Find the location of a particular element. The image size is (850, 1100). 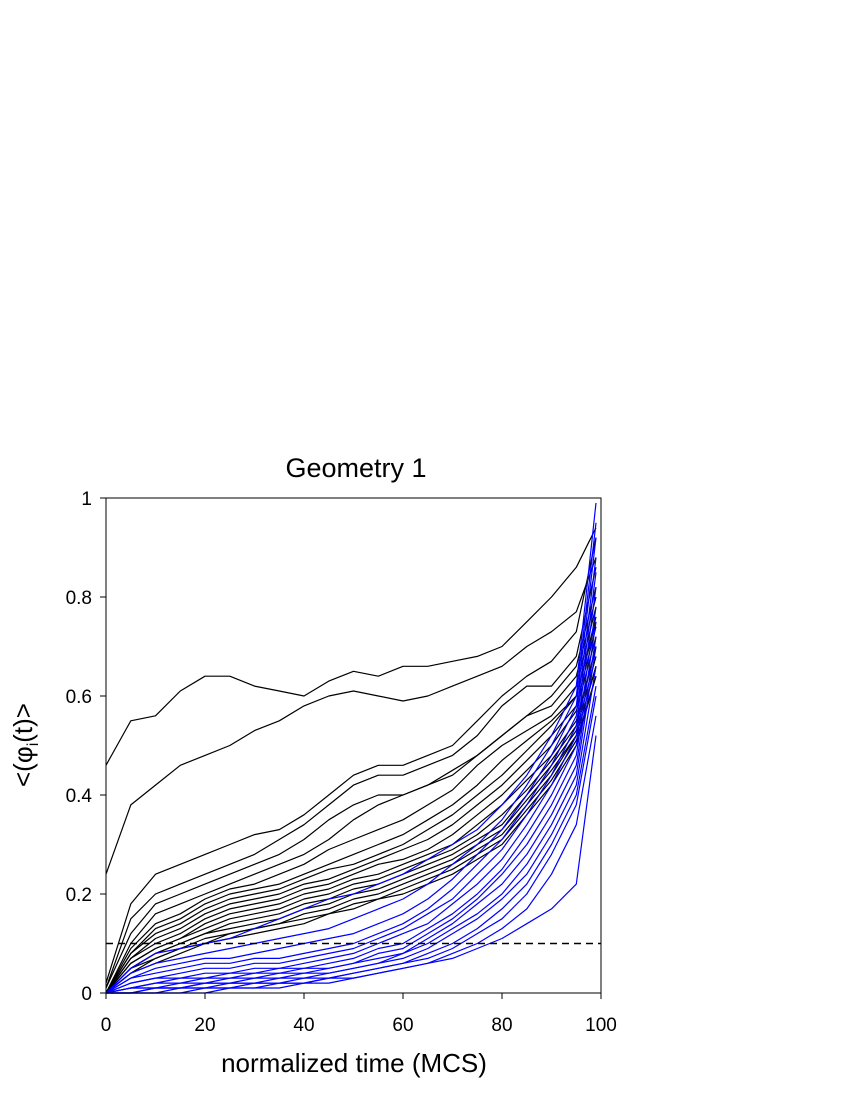

y-axis-title-tail: (t)> is located at coordinates (23, 723).